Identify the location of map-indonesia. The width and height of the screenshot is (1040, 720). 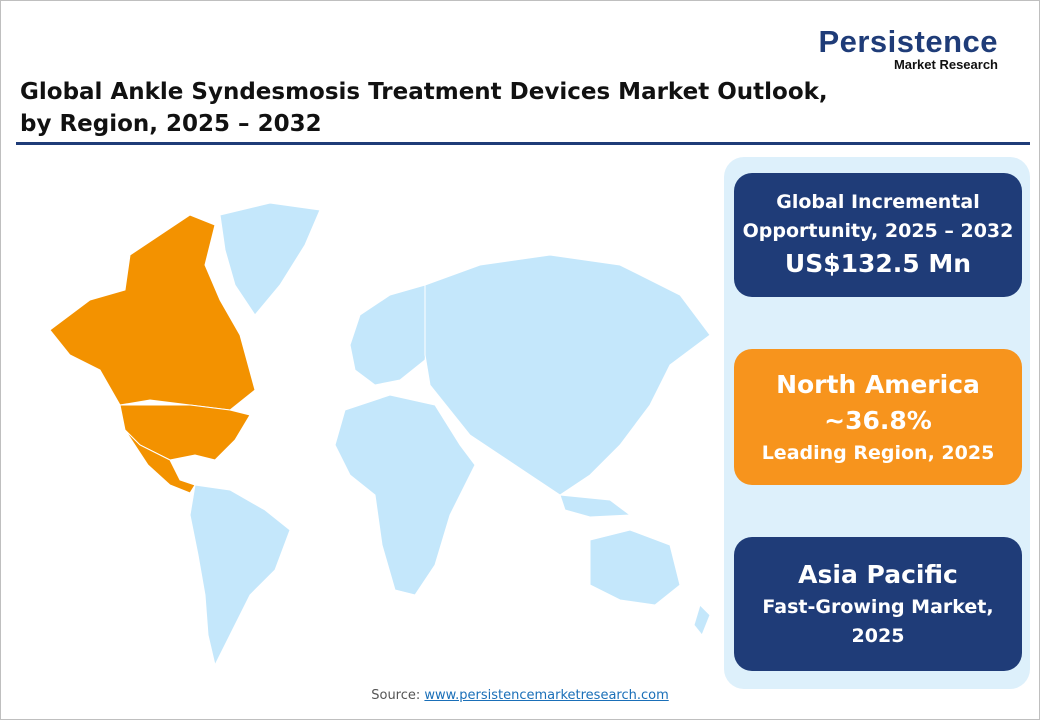
(595, 506).